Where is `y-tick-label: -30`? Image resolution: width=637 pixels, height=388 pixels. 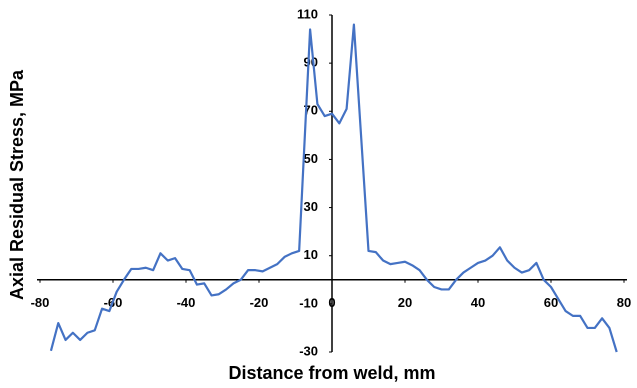 y-tick-label: -30 is located at coordinates (308, 350).